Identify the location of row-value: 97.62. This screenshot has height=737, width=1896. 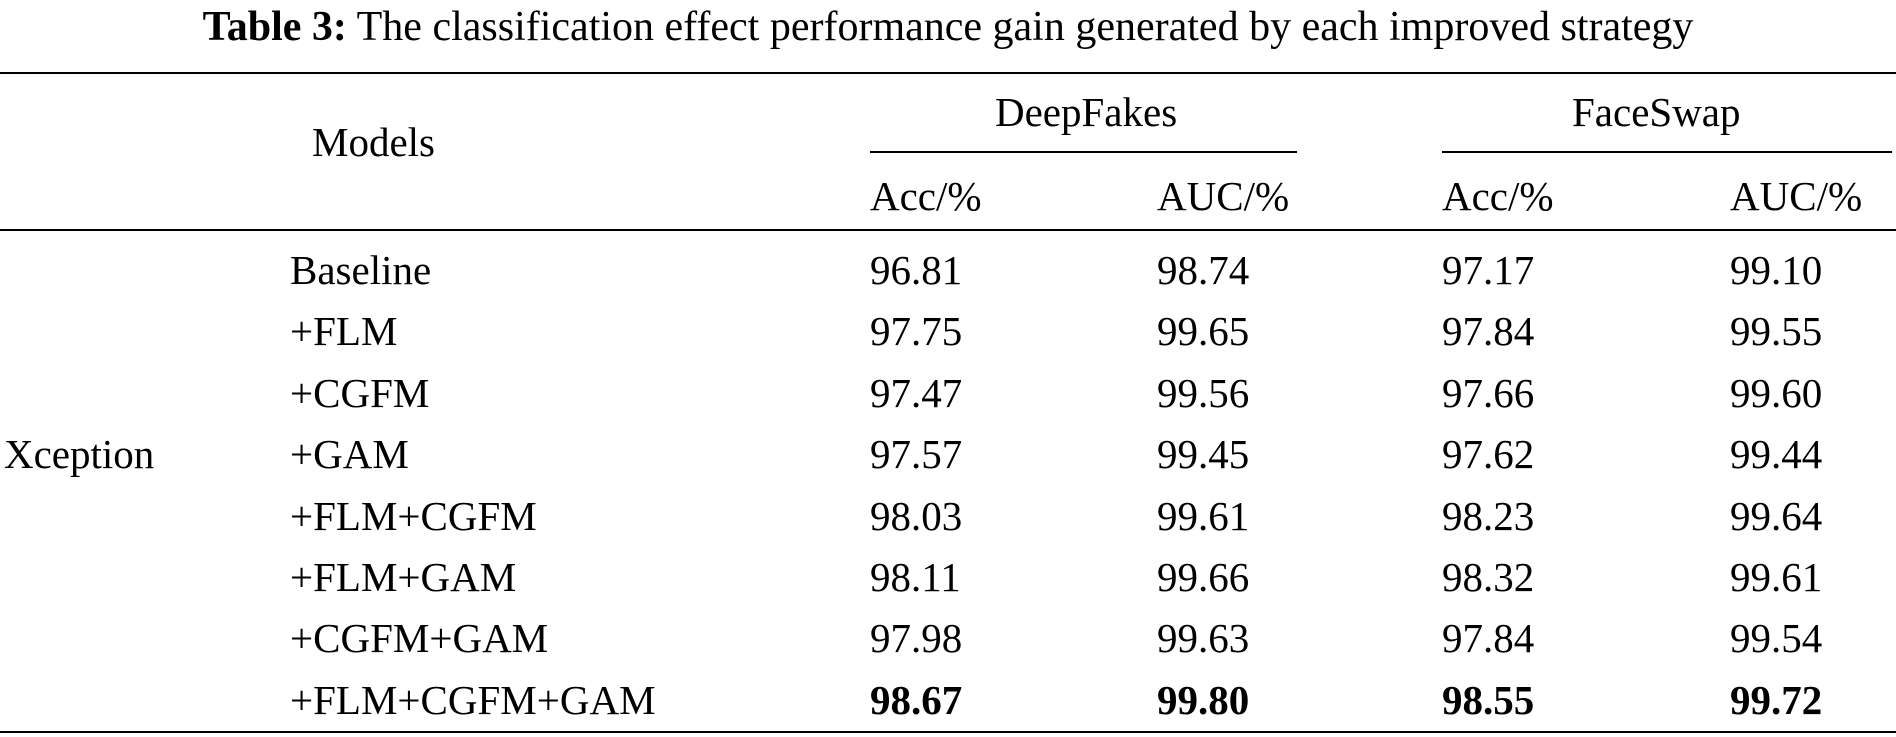
(1488, 454).